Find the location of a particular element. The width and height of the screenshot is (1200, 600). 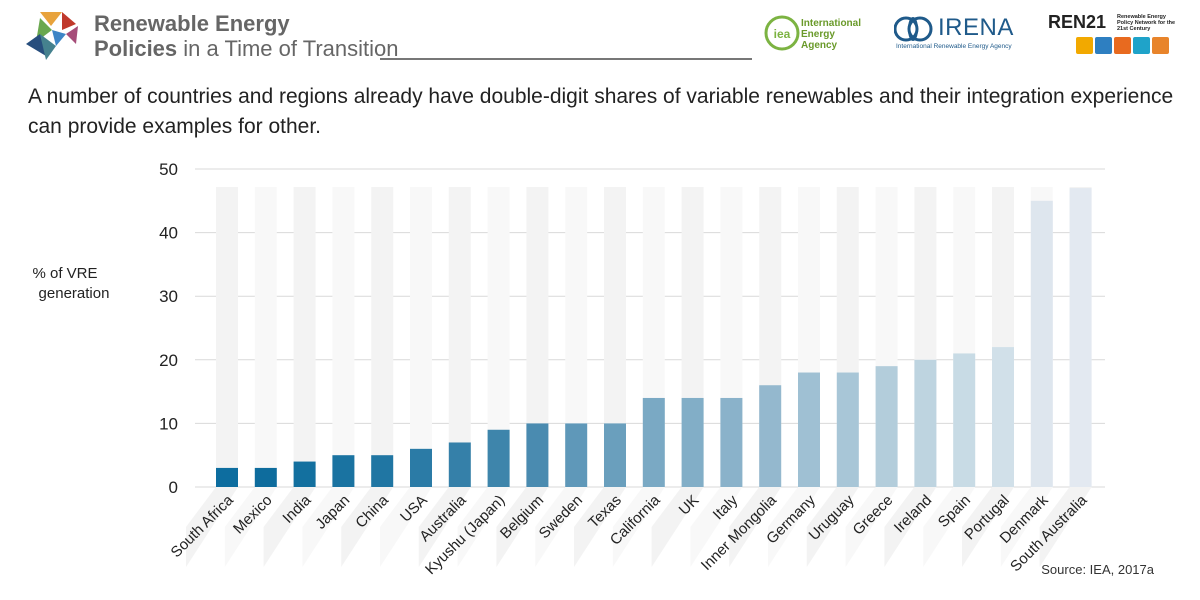

wind-icon is located at coordinates (1103, 45).